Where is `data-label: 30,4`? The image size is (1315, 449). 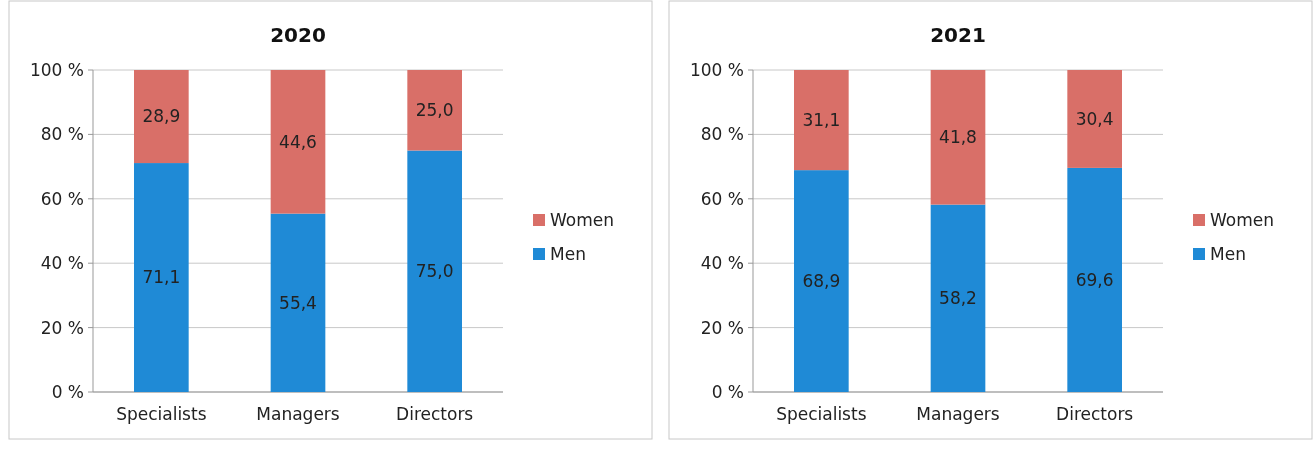
data-label: 30,4 is located at coordinates (1094, 118).